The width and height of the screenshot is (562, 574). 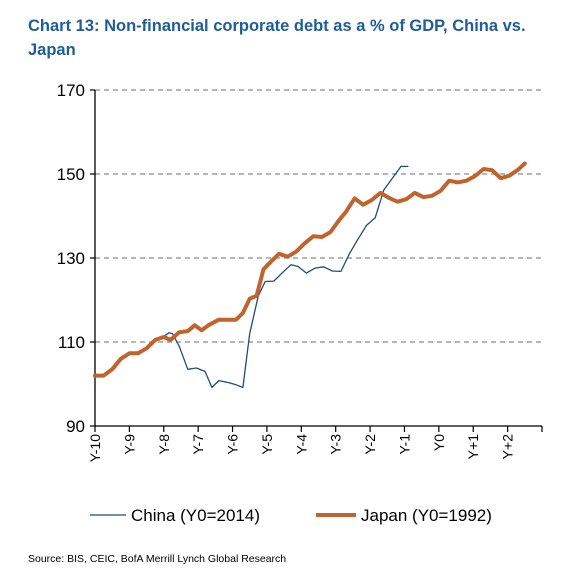 I want to click on x-tick-label: Y-2, so click(x=370, y=444).